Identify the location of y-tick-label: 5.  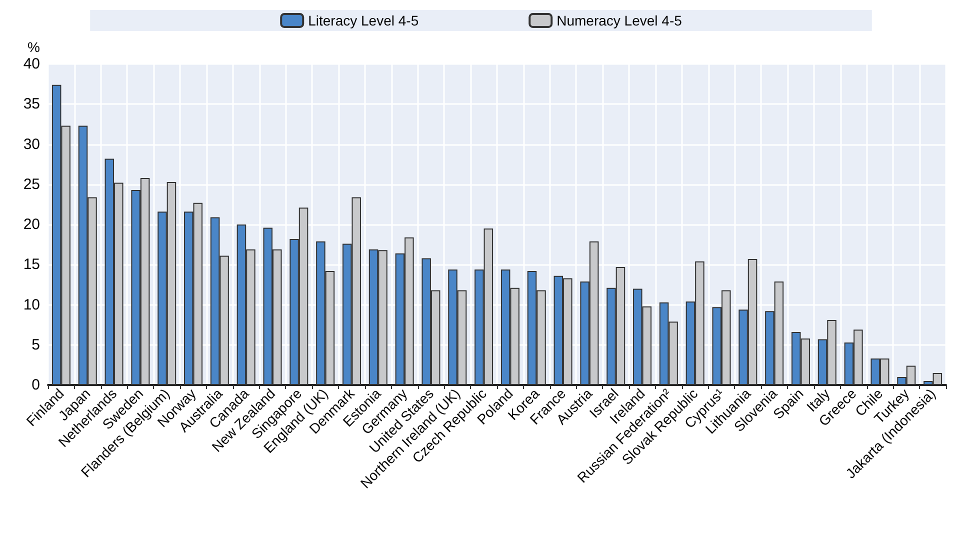
(36, 345).